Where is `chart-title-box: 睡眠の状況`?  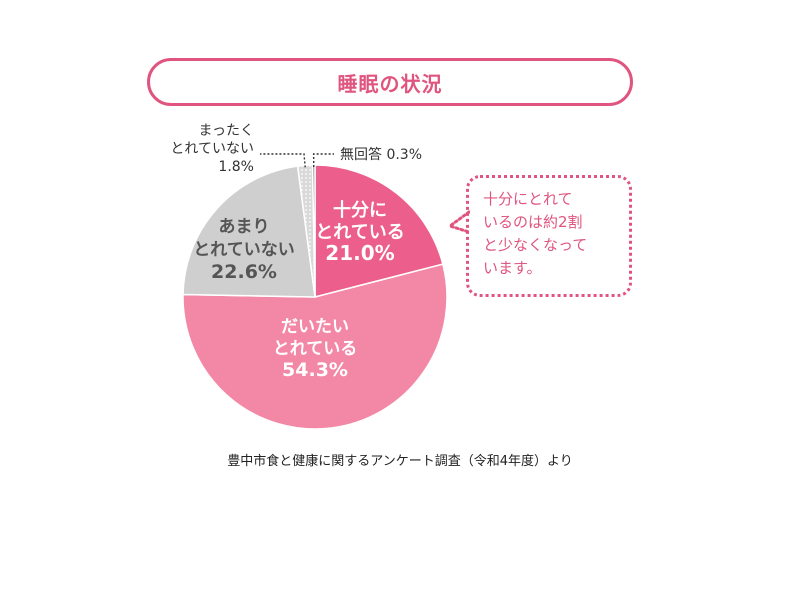 chart-title-box: 睡眠の状況 is located at coordinates (390, 82).